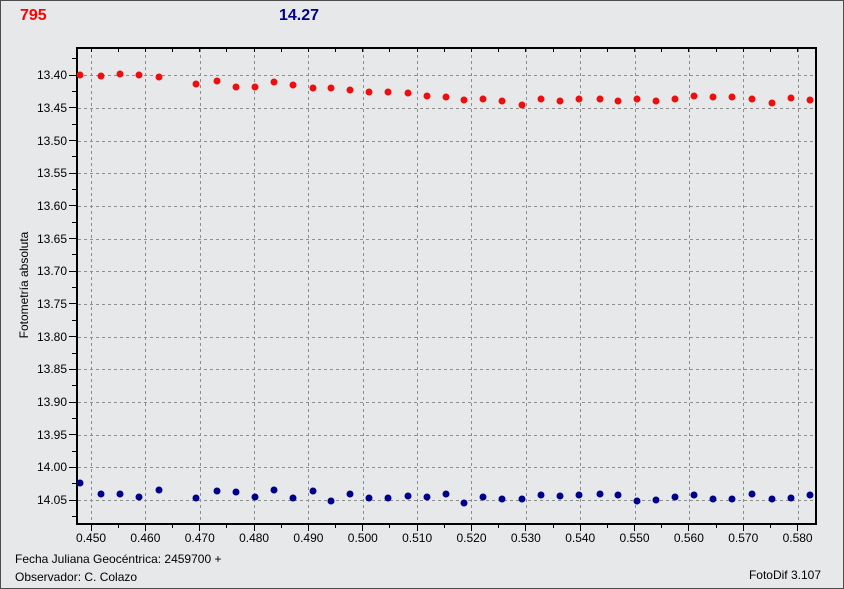 This screenshot has height=589, width=844. I want to click on x-tick-label: 0.460, so click(145, 538).